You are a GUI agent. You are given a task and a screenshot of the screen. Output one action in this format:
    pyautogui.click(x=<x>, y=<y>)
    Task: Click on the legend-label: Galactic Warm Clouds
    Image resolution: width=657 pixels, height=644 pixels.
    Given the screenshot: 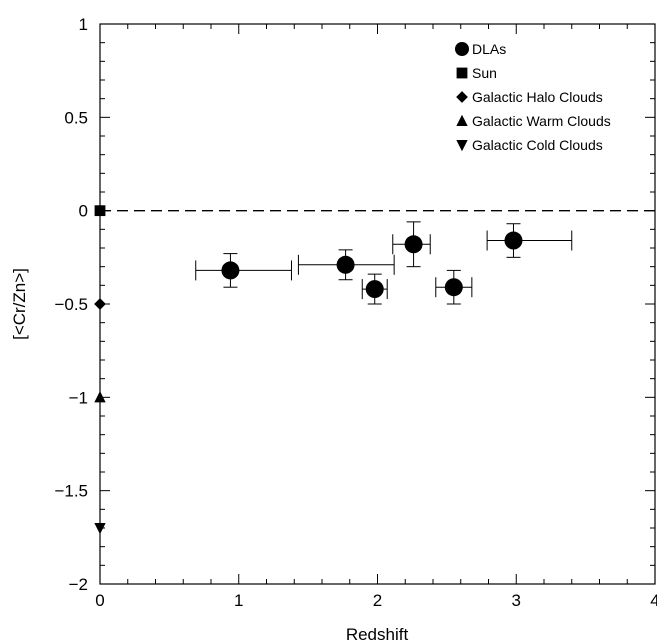 What is the action you would take?
    pyautogui.click(x=541, y=121)
    